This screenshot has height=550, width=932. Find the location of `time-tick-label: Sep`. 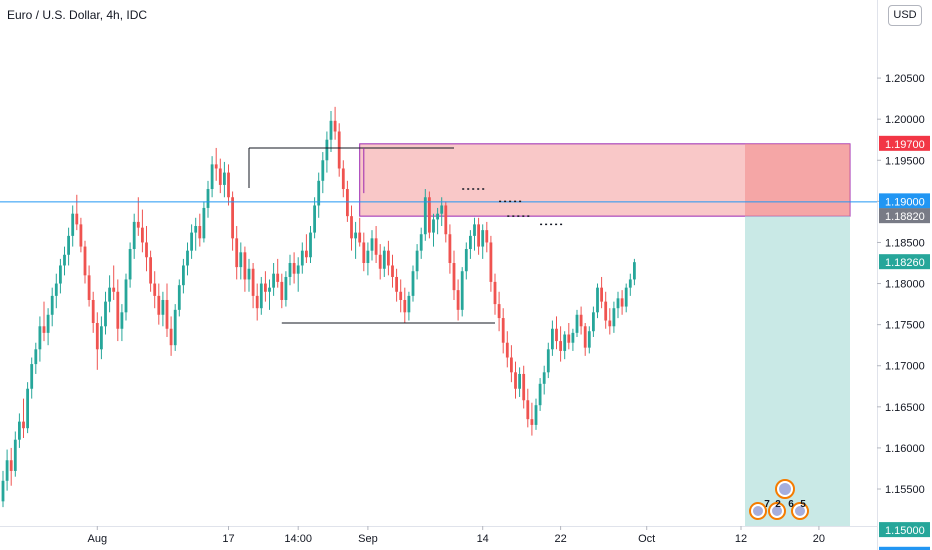

time-tick-label: Sep is located at coordinates (368, 539).